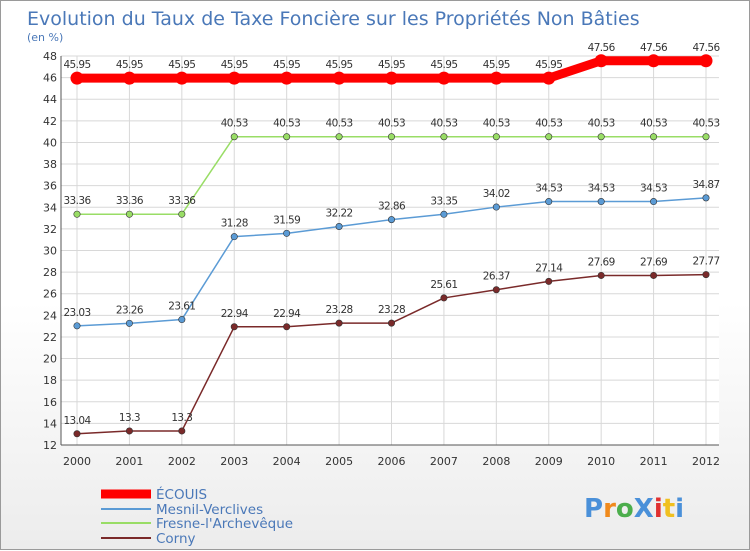  I want to click on legend-entry: Corny, so click(176, 539).